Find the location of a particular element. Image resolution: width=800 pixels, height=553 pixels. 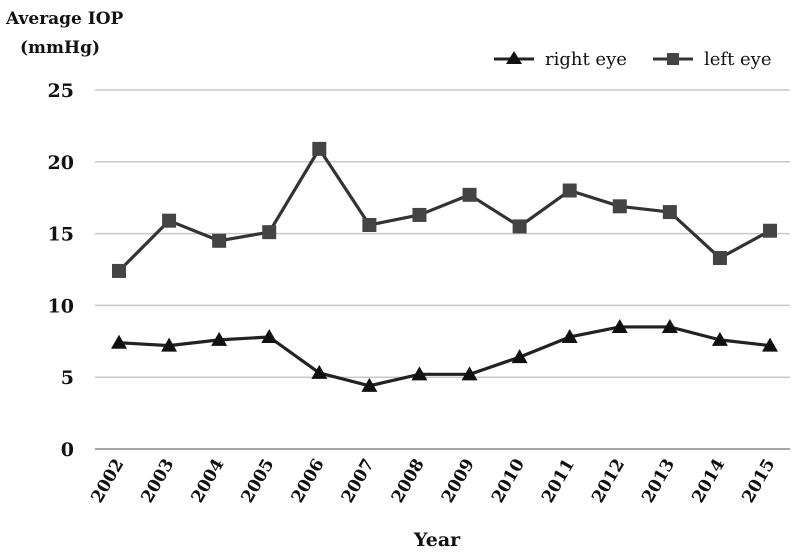

x-tick-label: 2014 is located at coordinates (708, 480).